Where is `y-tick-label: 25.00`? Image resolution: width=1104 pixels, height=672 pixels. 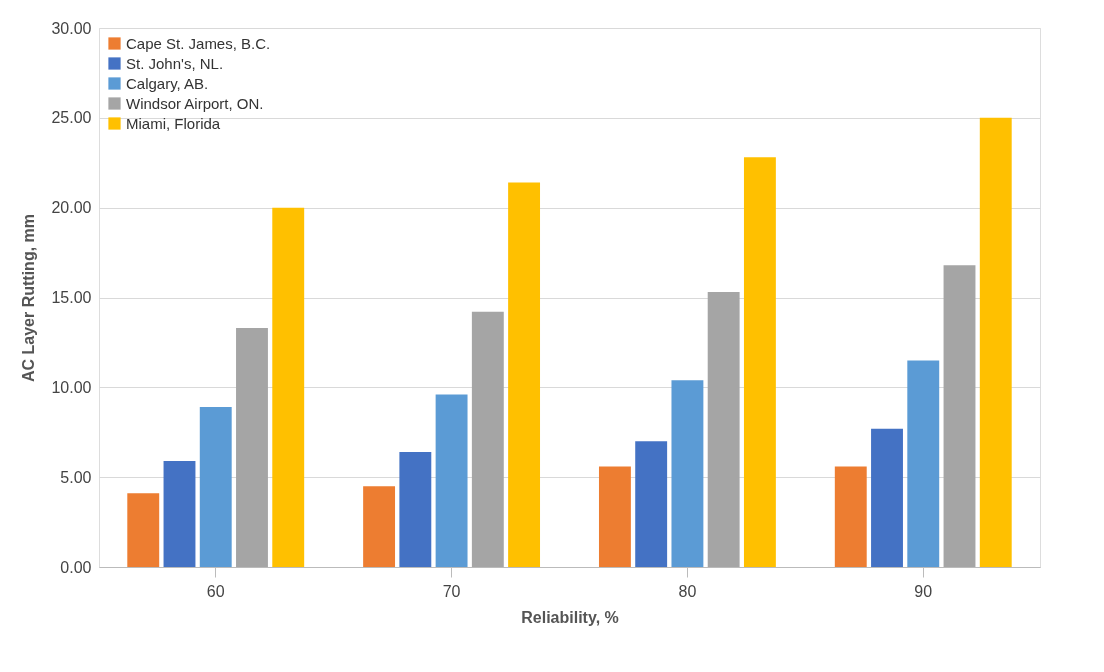 y-tick-label: 25.00 is located at coordinates (71, 118).